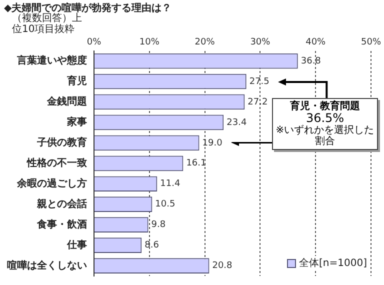 Image resolution: width=384 pixels, height=285 pixels. I want to click on annotation: 36.5%, so click(325, 117).